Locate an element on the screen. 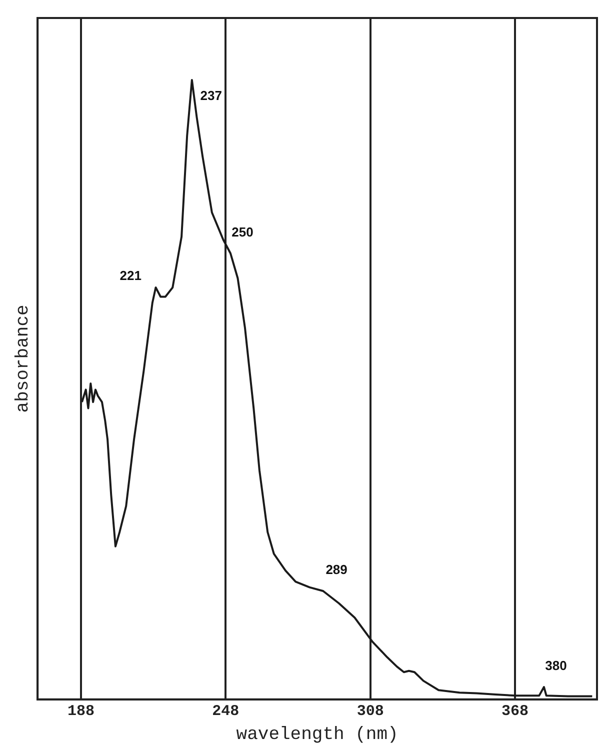 This screenshot has height=753, width=609. y-axis-title: absorbance is located at coordinates (24, 358).